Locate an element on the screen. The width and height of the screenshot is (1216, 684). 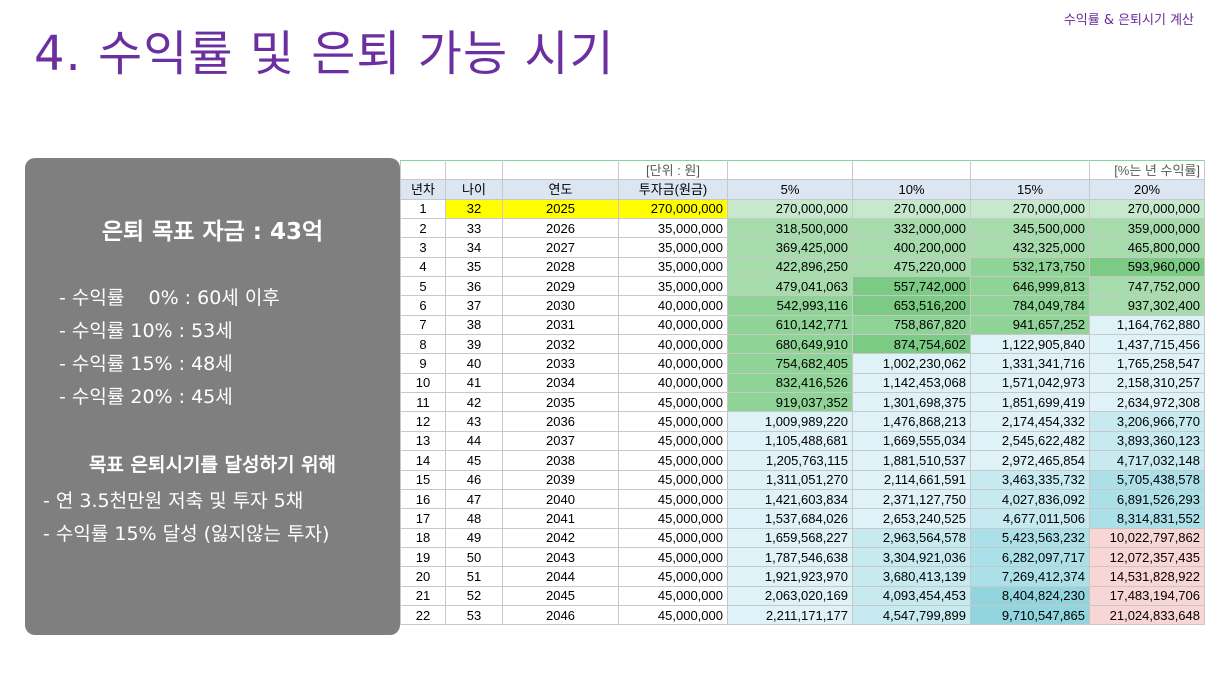
table-cell: 10,022,797,862 is located at coordinates (1147, 537).